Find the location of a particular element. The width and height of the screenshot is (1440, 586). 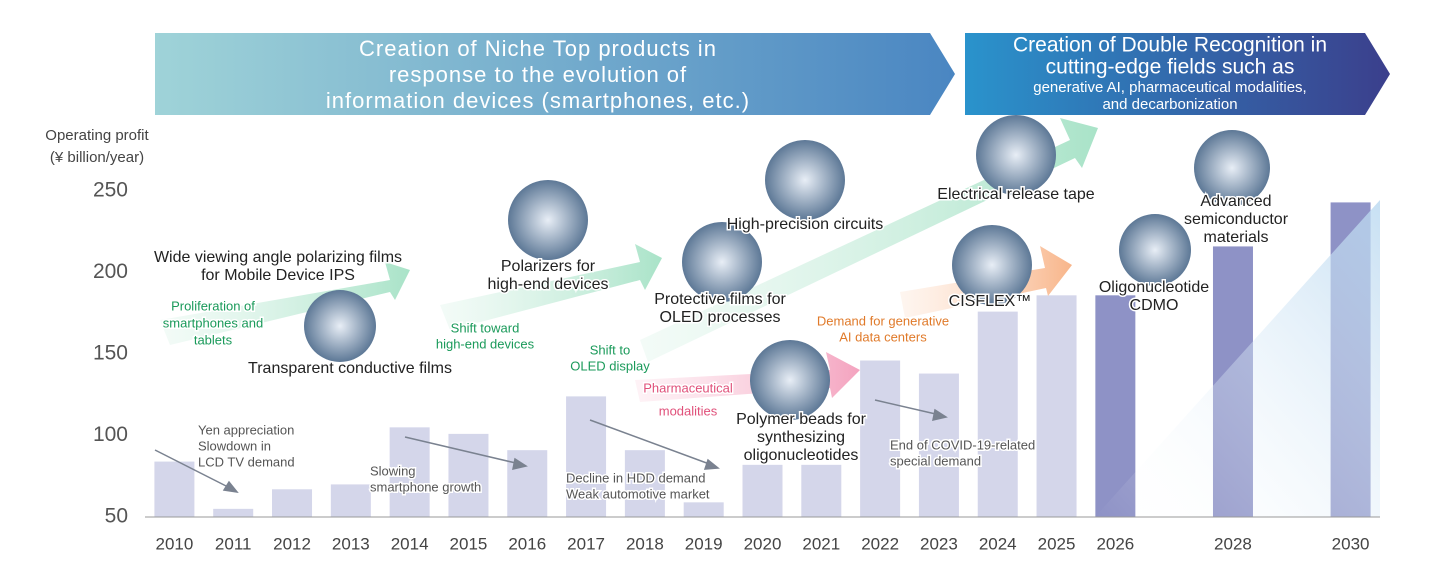

annotation: Shift toward is located at coordinates (485, 327).